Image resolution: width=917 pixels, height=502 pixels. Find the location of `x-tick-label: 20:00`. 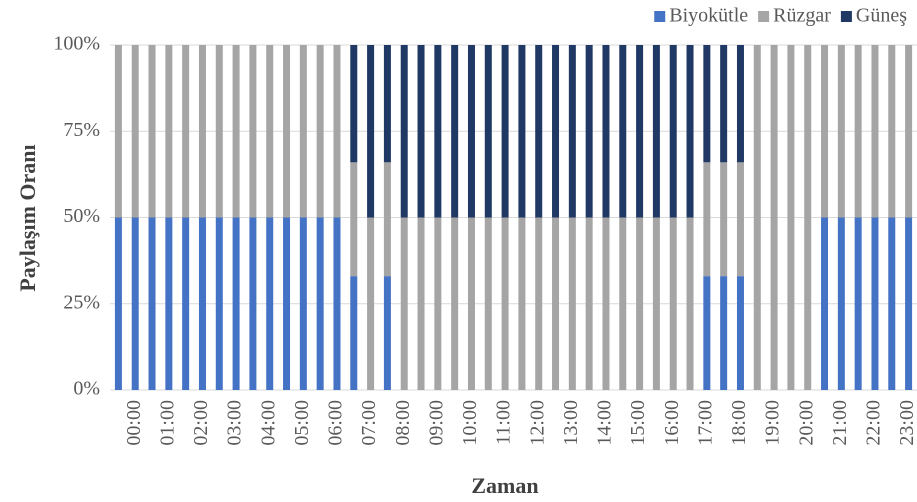

x-tick-label: 20:00 is located at coordinates (806, 423).